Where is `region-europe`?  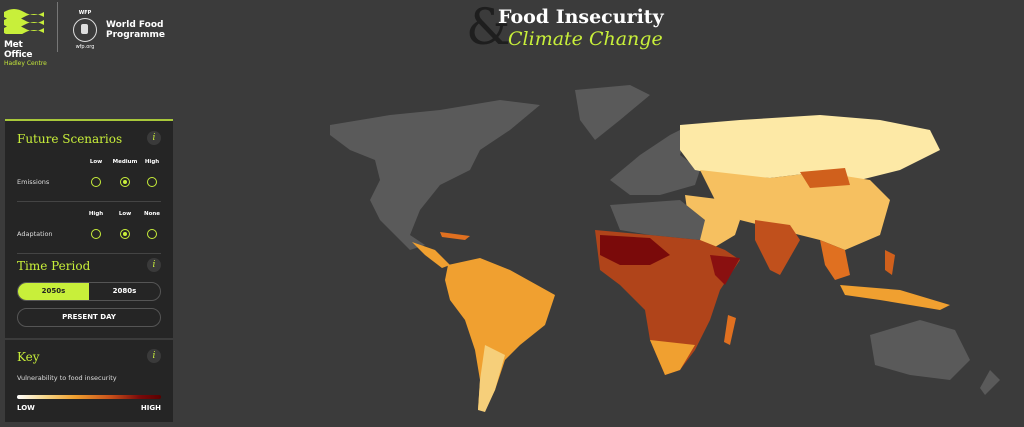
region-europe is located at coordinates (655, 160).